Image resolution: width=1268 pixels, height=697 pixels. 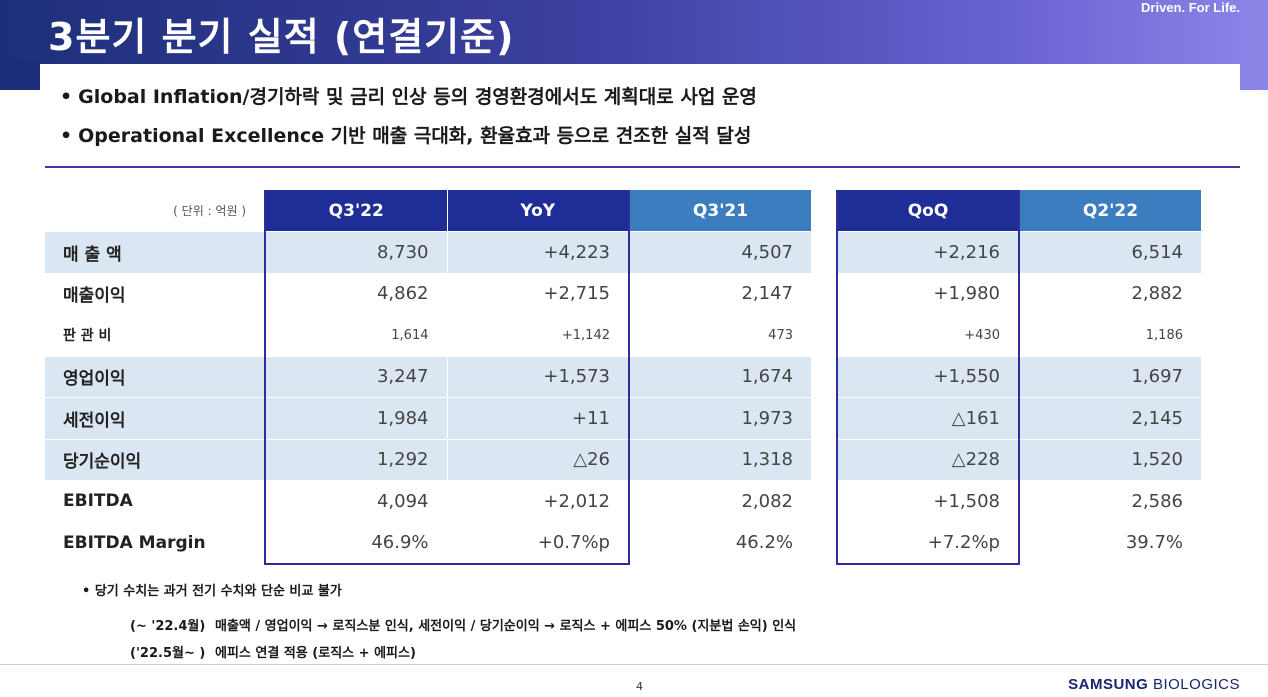 What do you see at coordinates (928, 501) in the screenshot?
I see `cell: +1,508` at bounding box center [928, 501].